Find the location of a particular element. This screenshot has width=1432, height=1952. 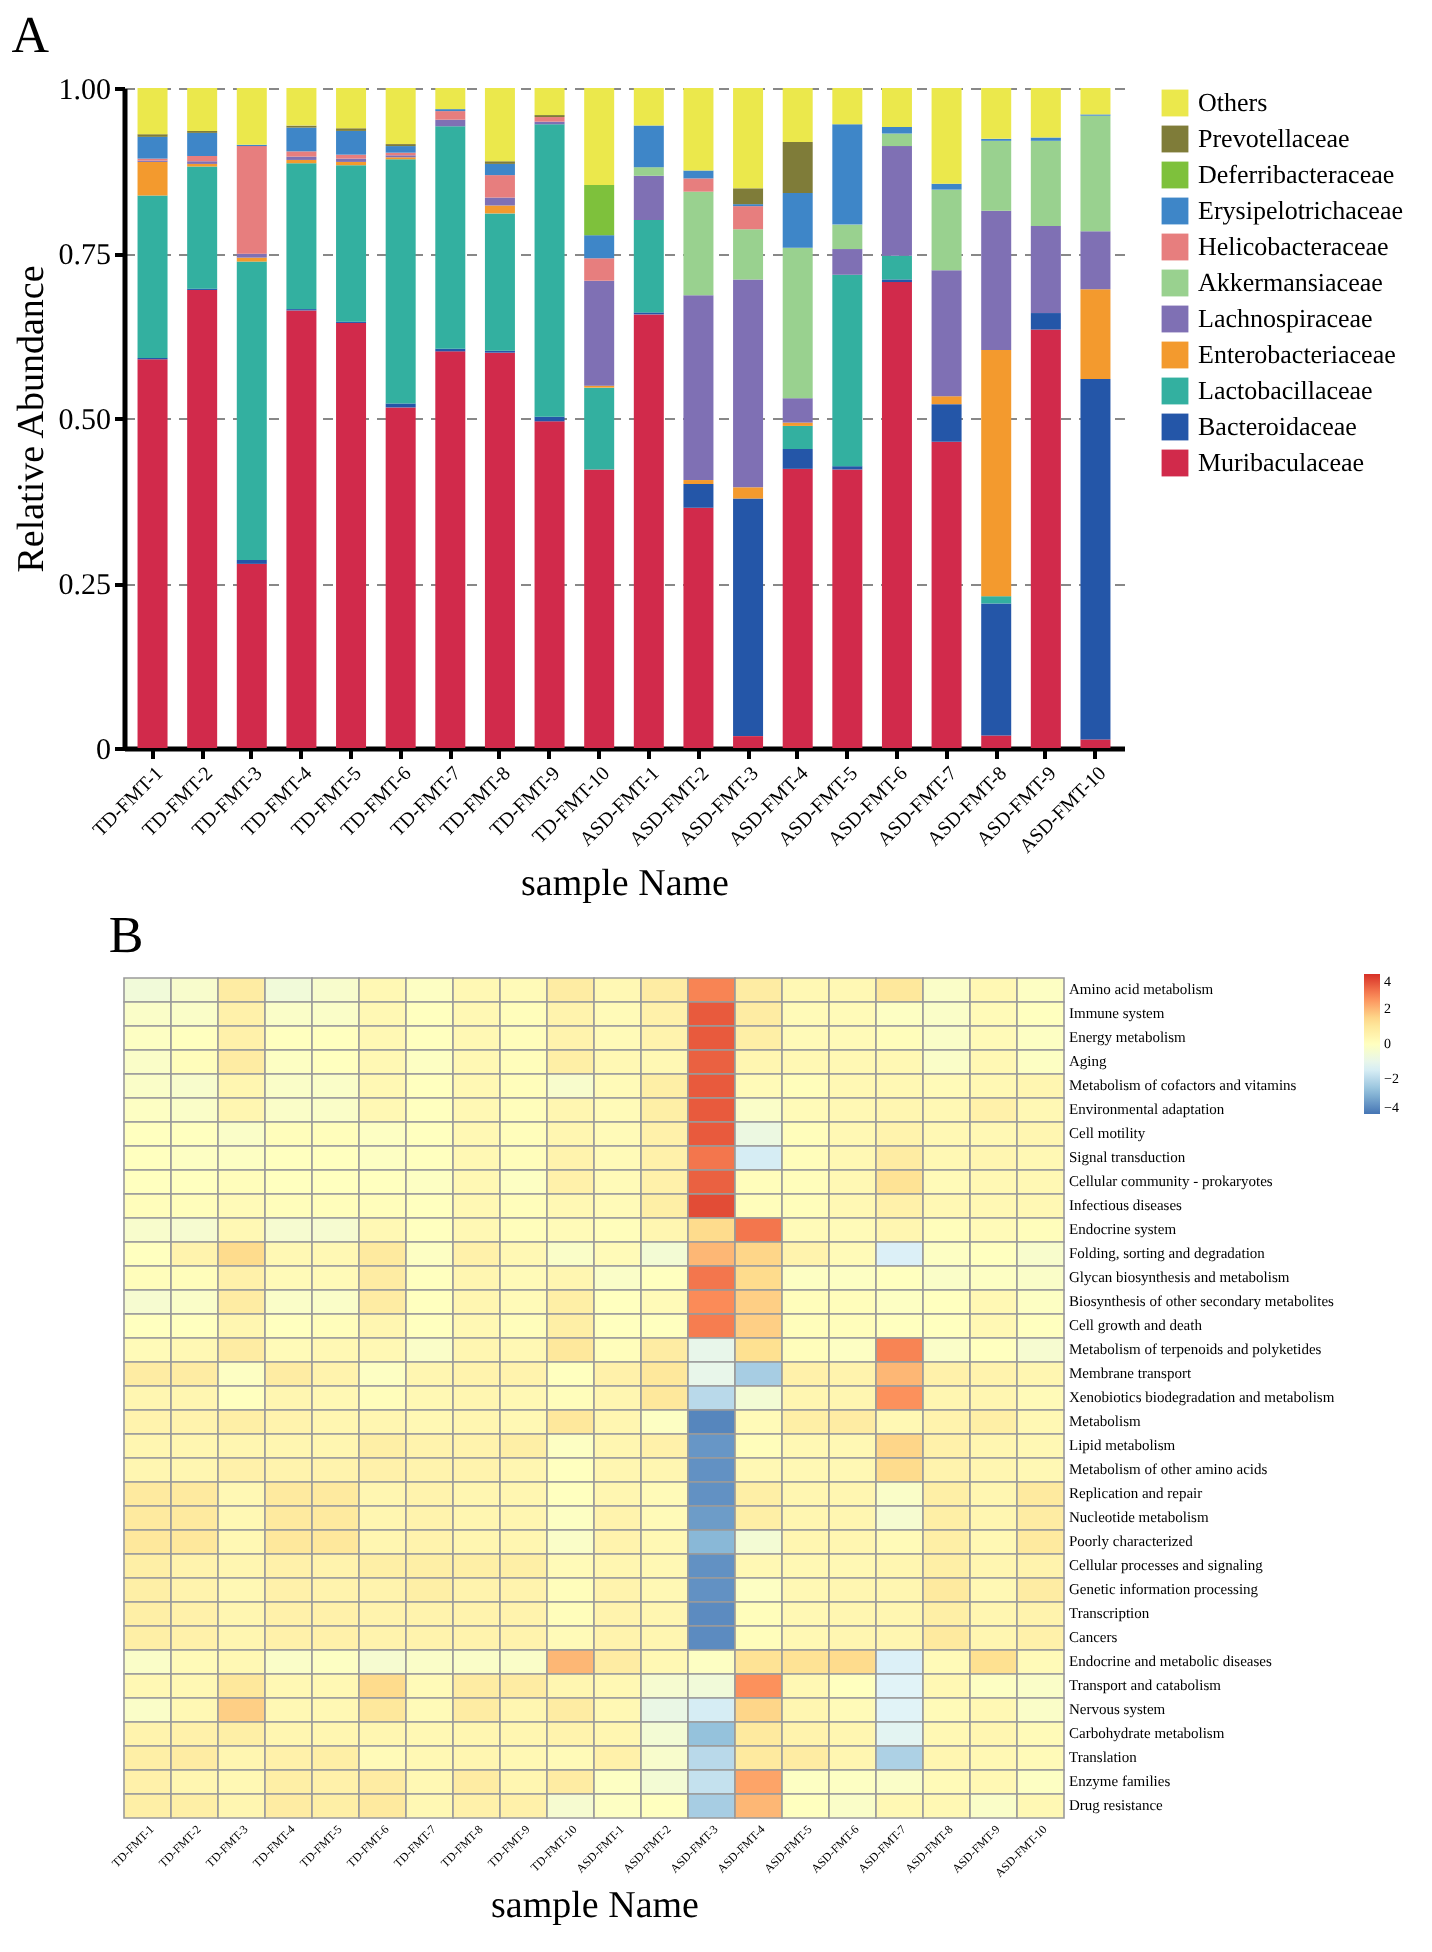

legend-label: Erysipelotrichaceae is located at coordinates (1301, 210).